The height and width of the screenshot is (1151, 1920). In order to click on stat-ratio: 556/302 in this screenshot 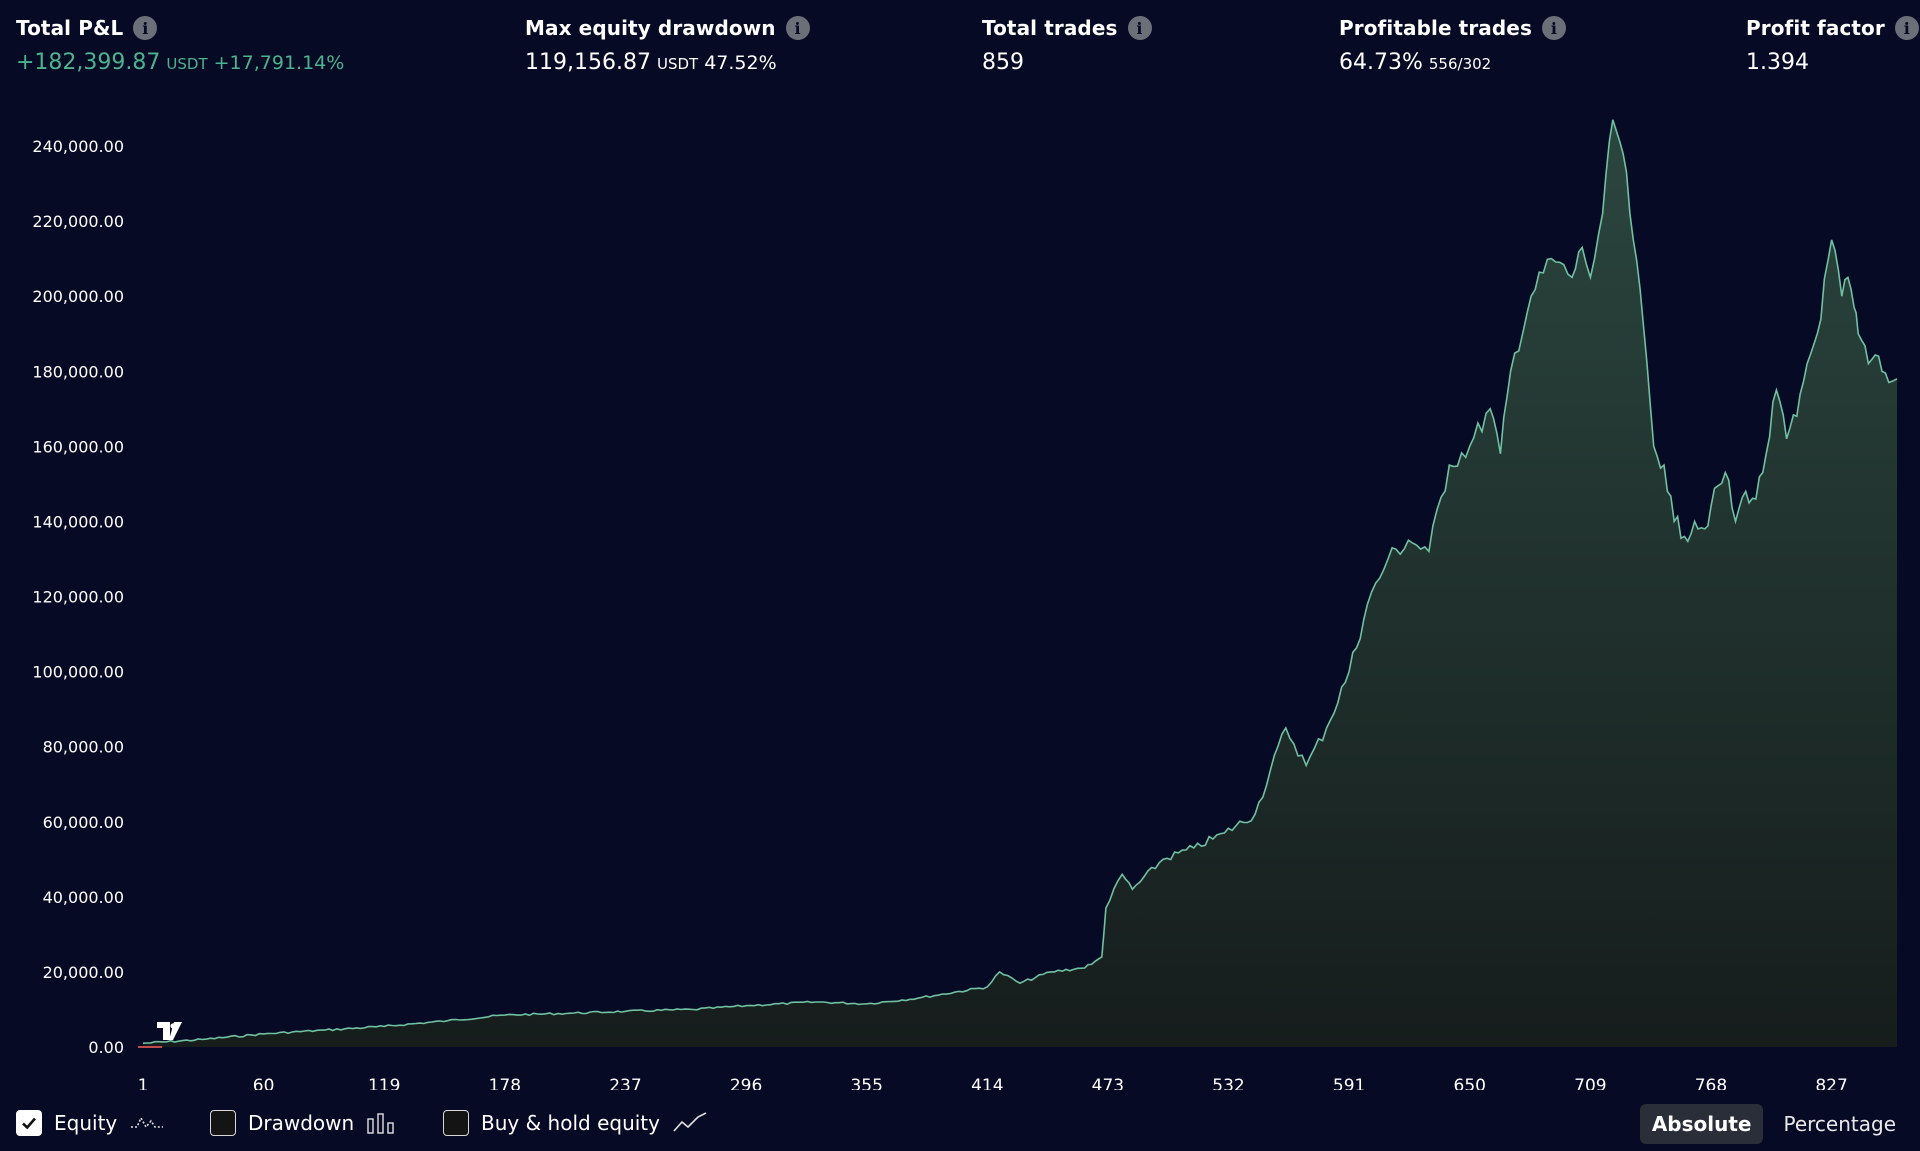, I will do `click(1460, 64)`.